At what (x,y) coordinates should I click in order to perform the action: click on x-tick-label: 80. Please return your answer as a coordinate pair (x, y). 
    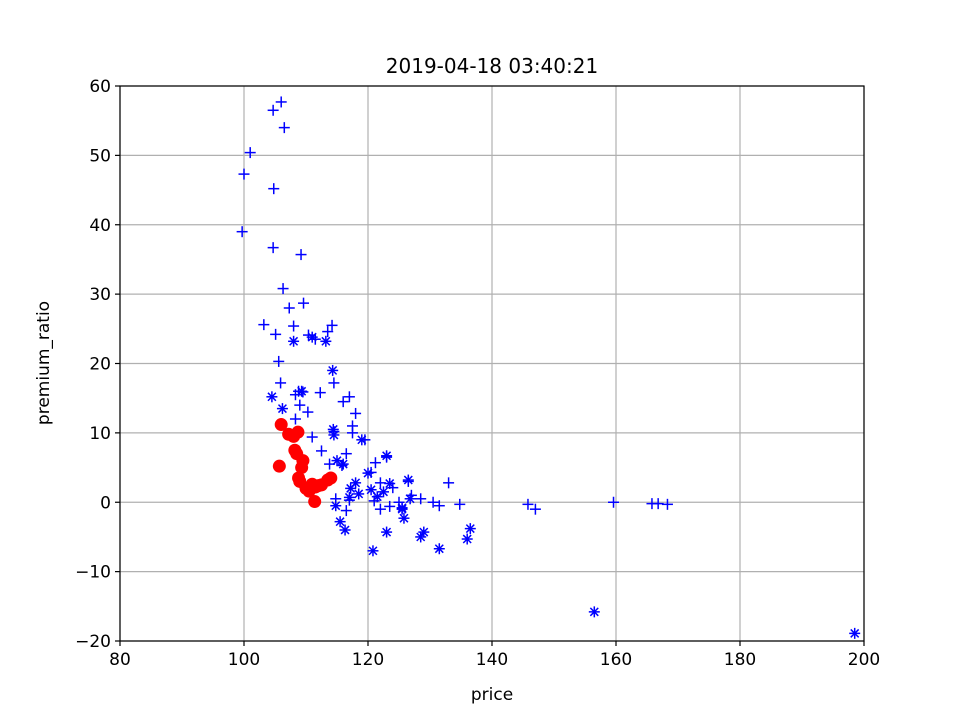
    Looking at the image, I should click on (120, 660).